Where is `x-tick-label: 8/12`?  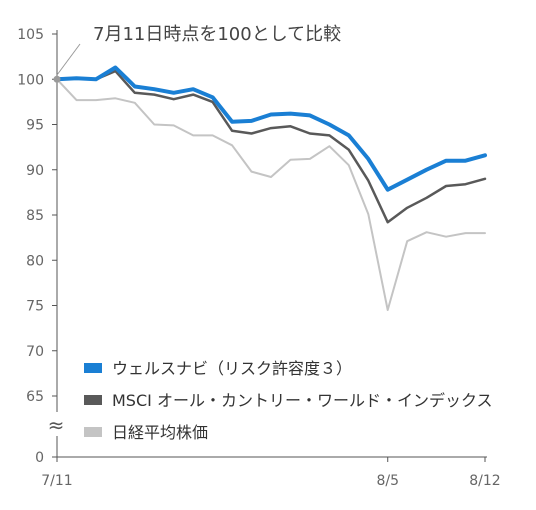
x-tick-label: 8/12 is located at coordinates (484, 481).